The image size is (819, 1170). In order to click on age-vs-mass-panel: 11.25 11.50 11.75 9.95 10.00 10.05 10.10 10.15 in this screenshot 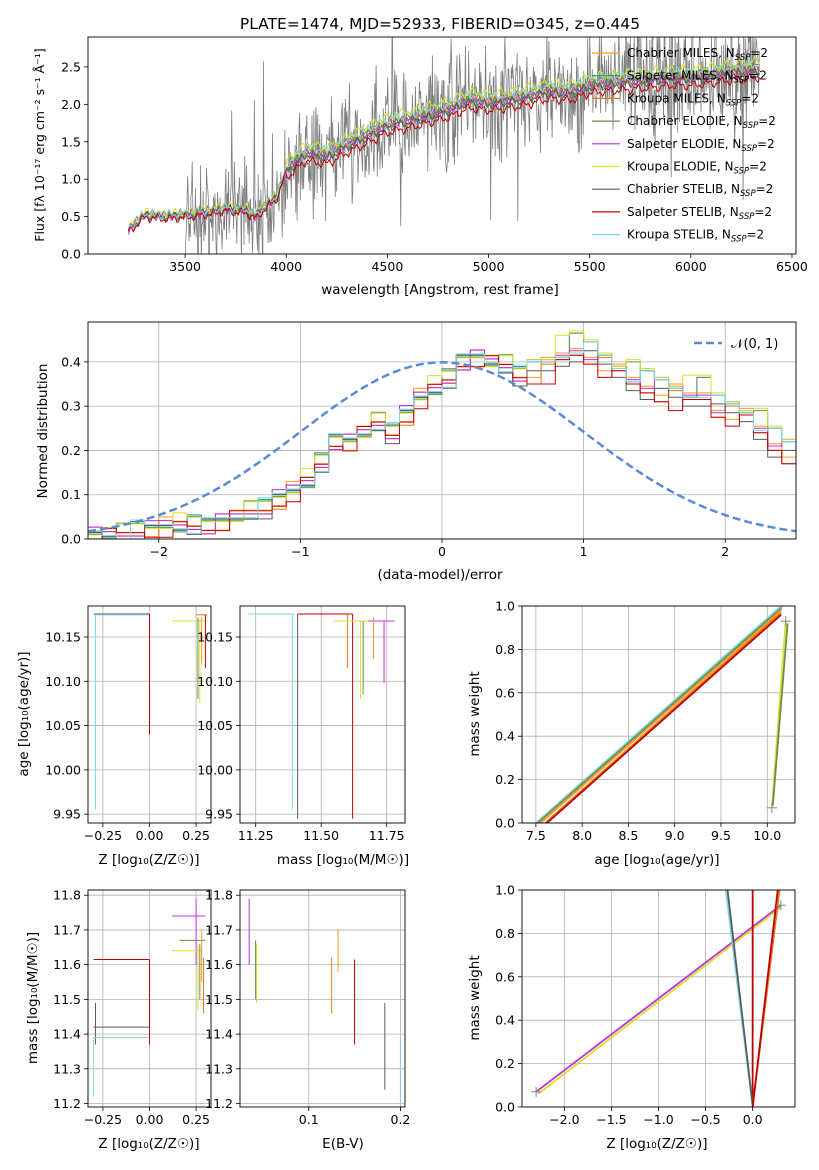, I will do `click(301, 724)`.